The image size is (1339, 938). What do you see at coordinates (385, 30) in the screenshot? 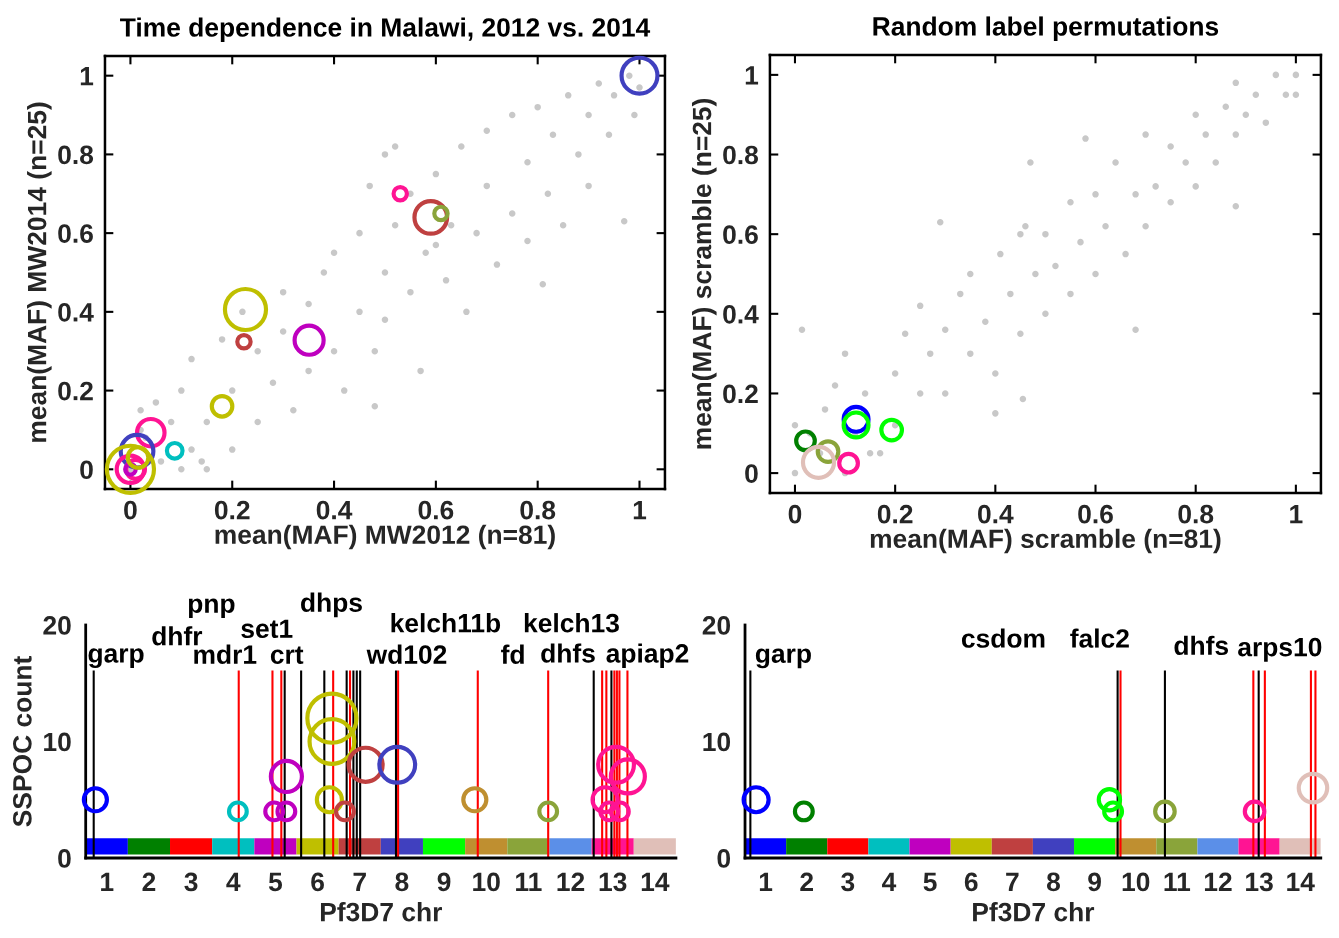
I see `chart-title: Time dependence in Malawi, 2012 vs. 2014` at bounding box center [385, 30].